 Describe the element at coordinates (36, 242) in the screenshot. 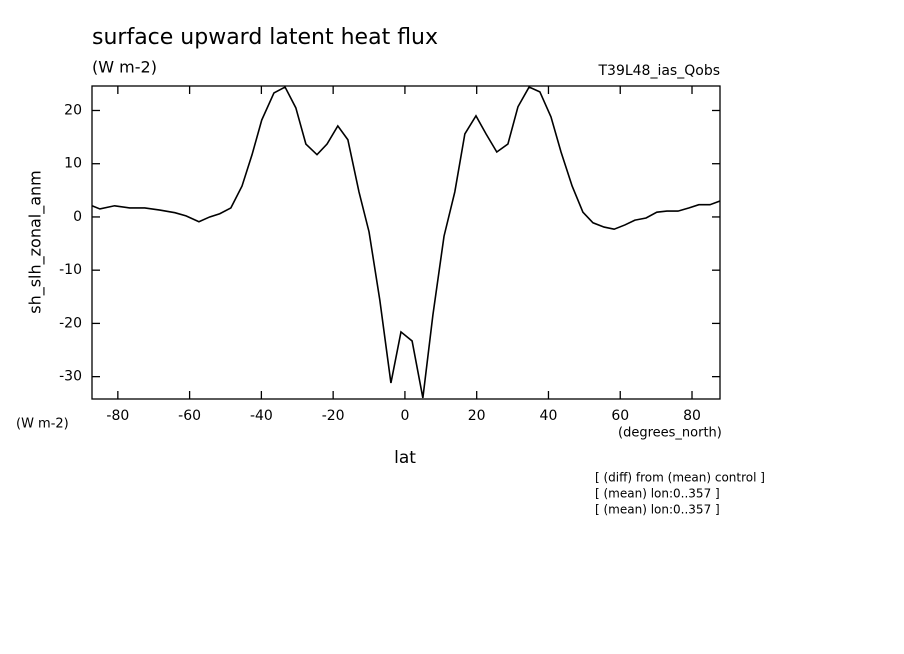

I see `y-axis-label: sh_slh_zonal_anm` at that location.